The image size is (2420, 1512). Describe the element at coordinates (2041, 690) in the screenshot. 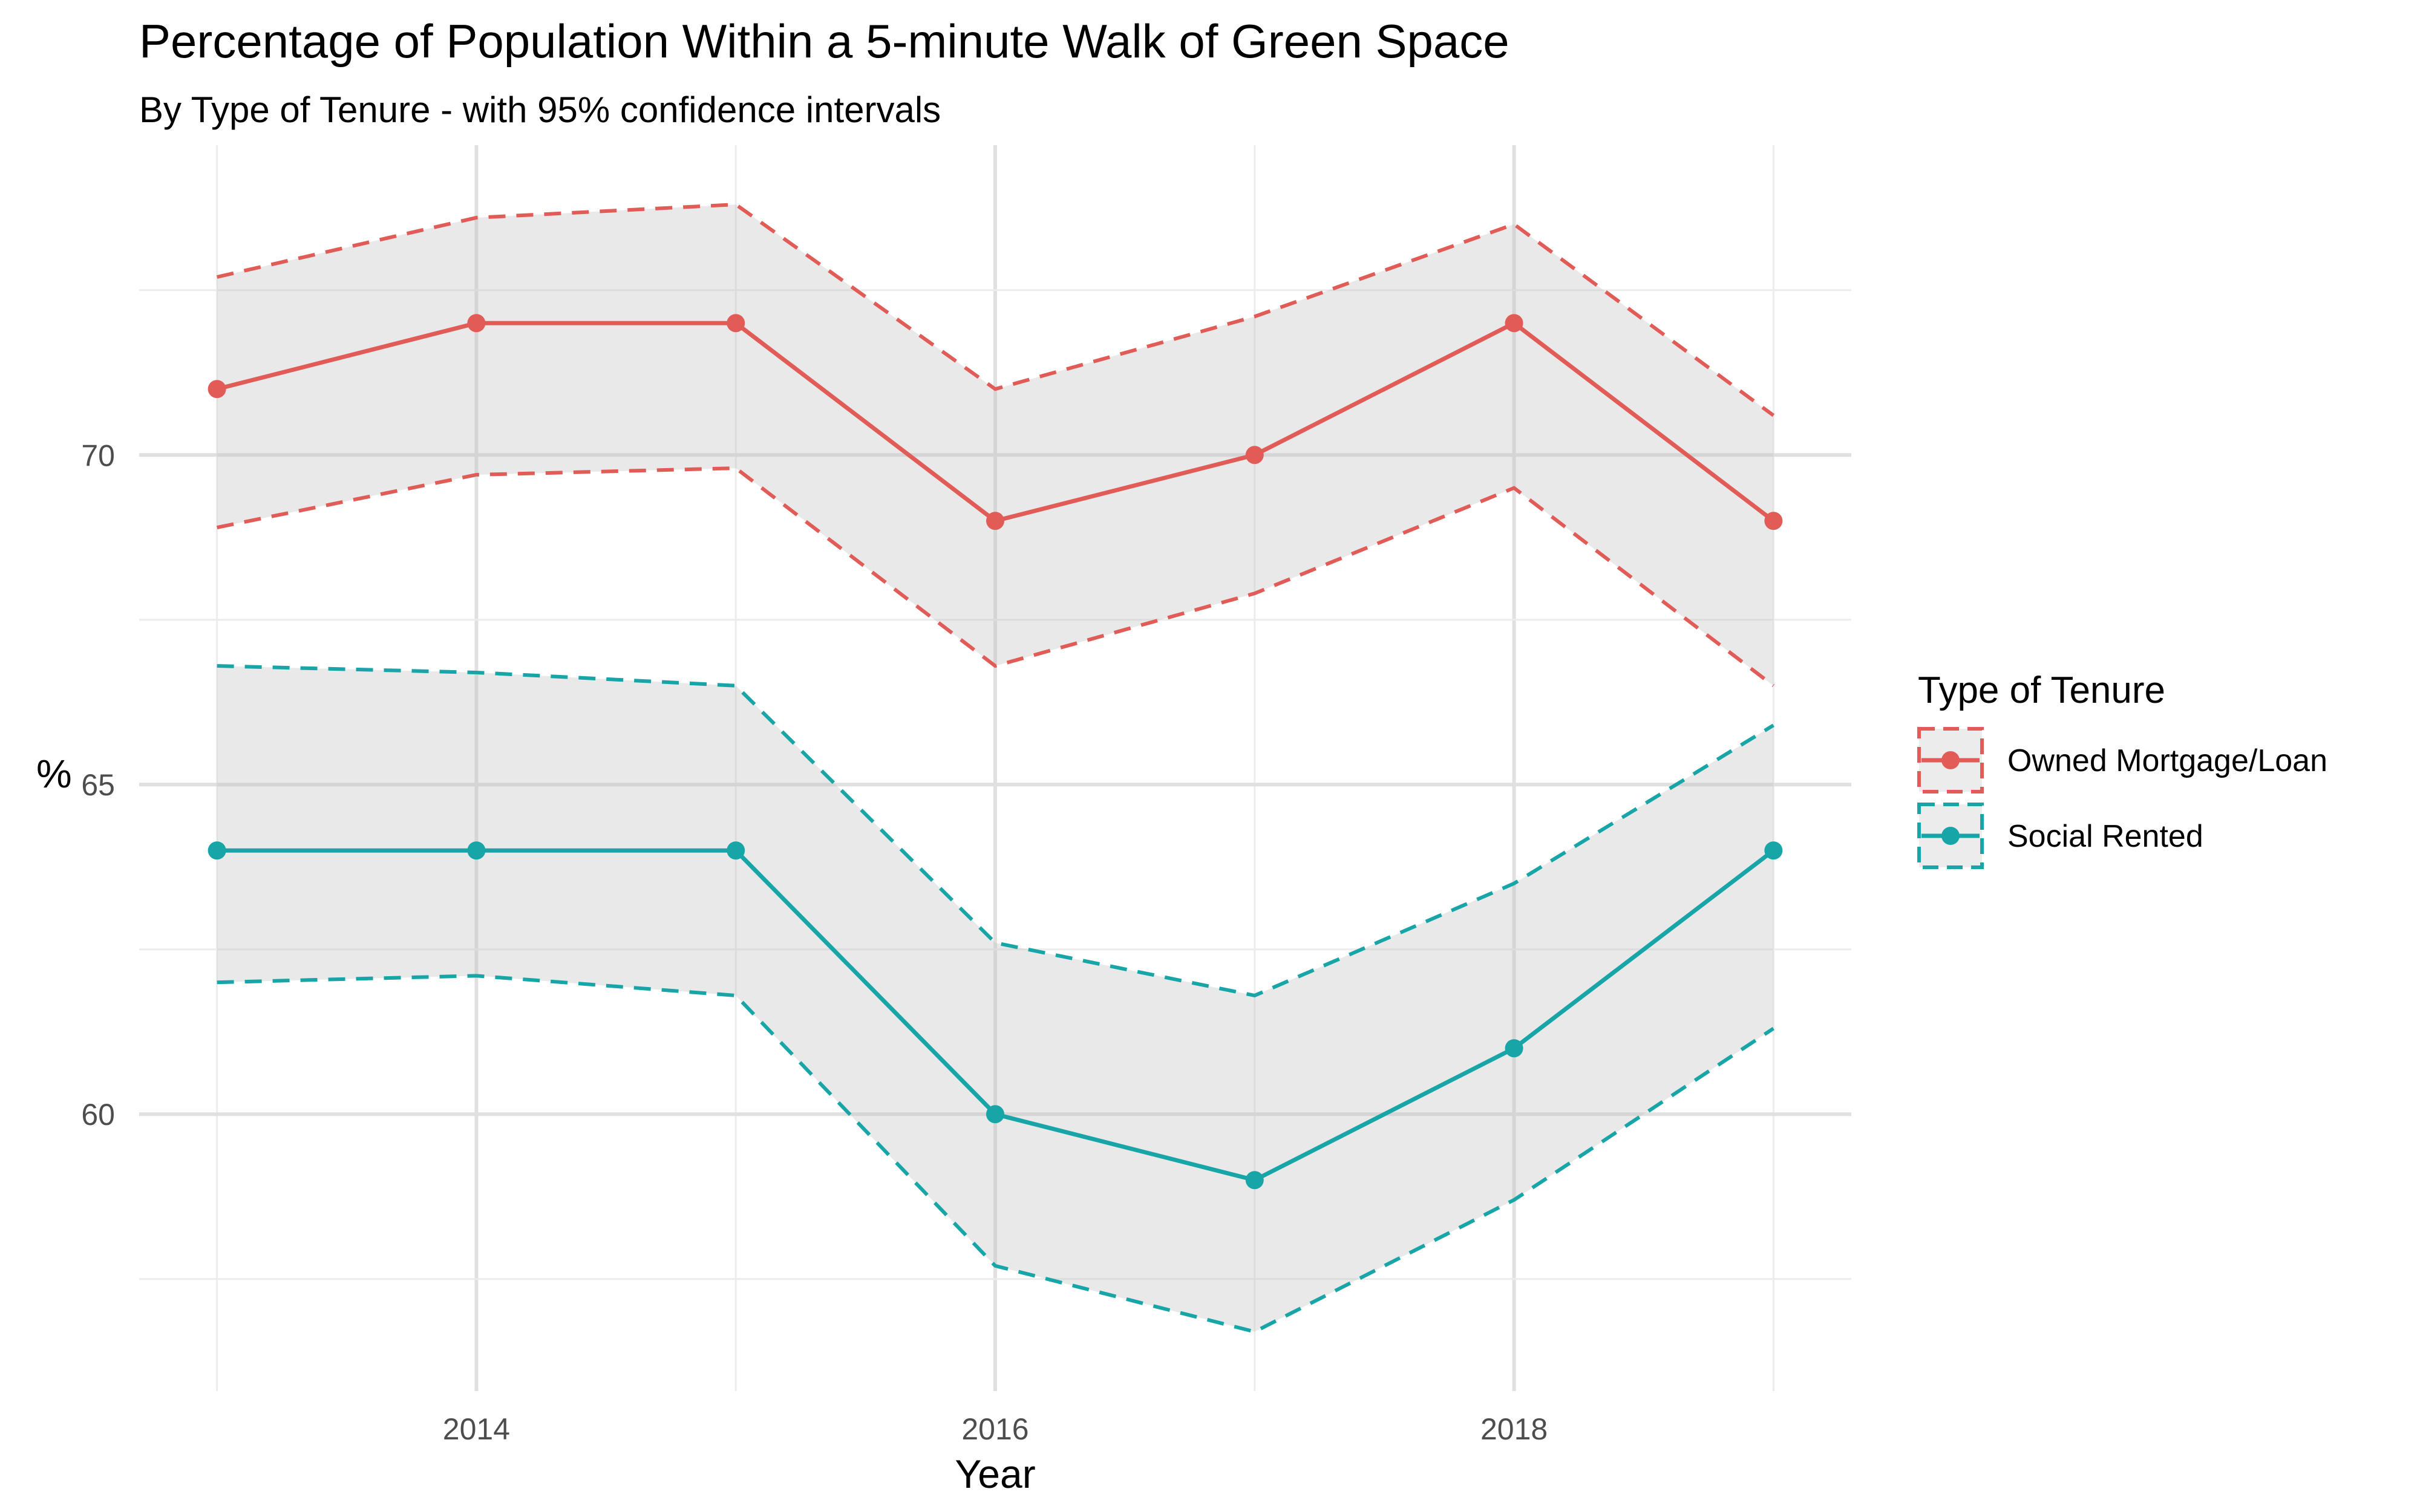

I see `legend-title: Type of Tenure` at that location.